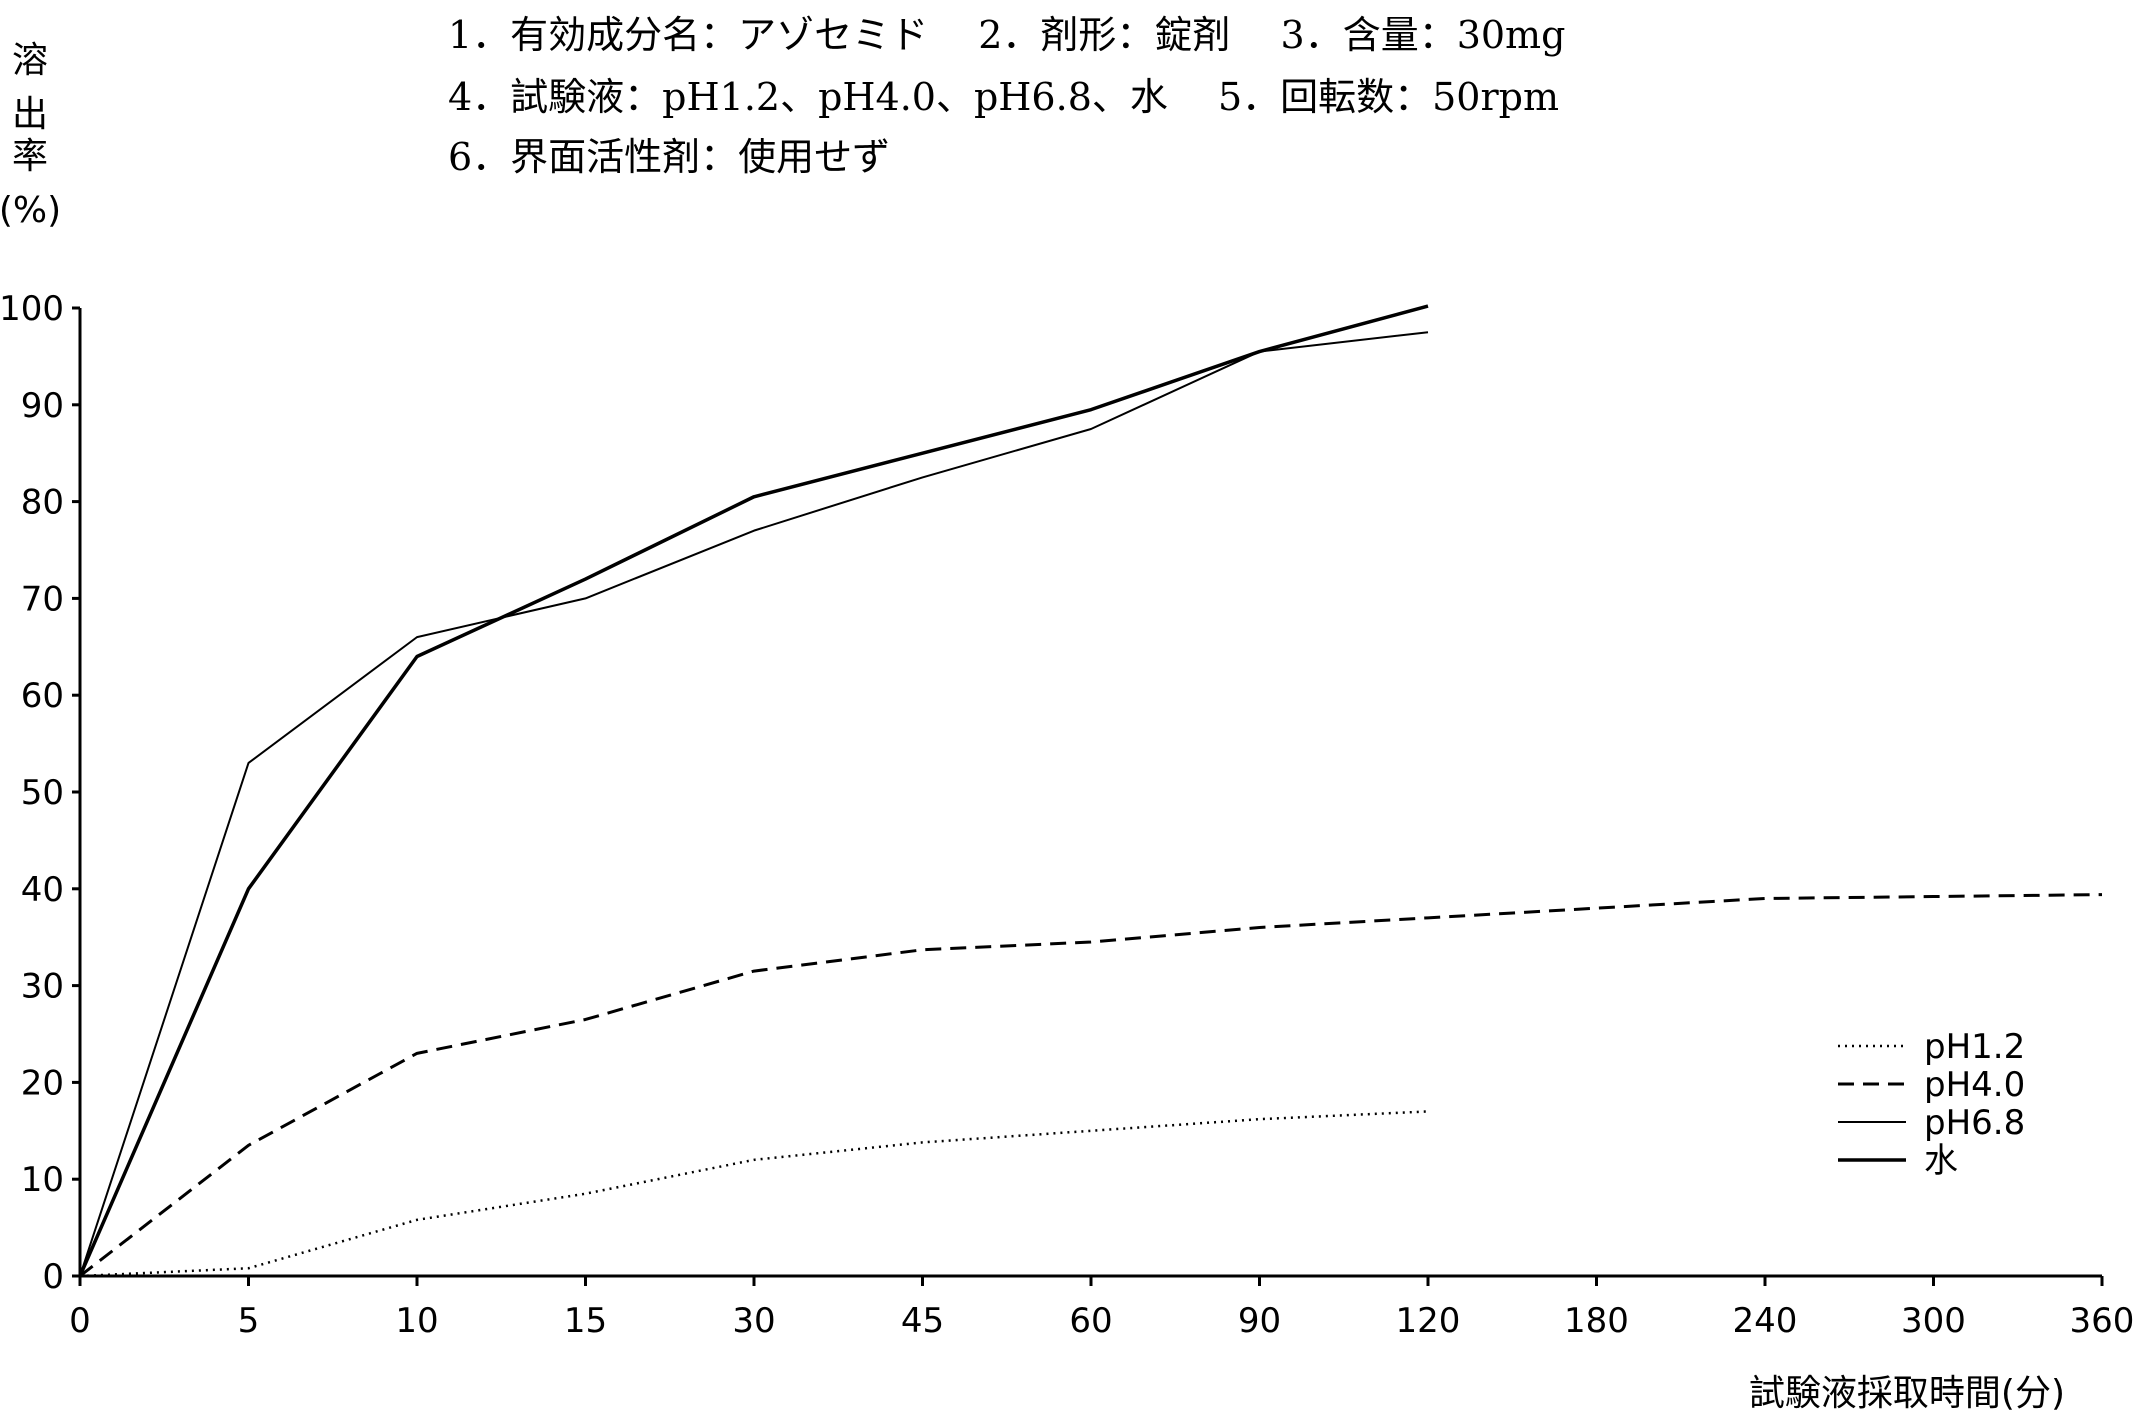 The width and height of the screenshot is (2137, 1417). I want to click on y-axis-title-char: 溶, so click(30, 60).